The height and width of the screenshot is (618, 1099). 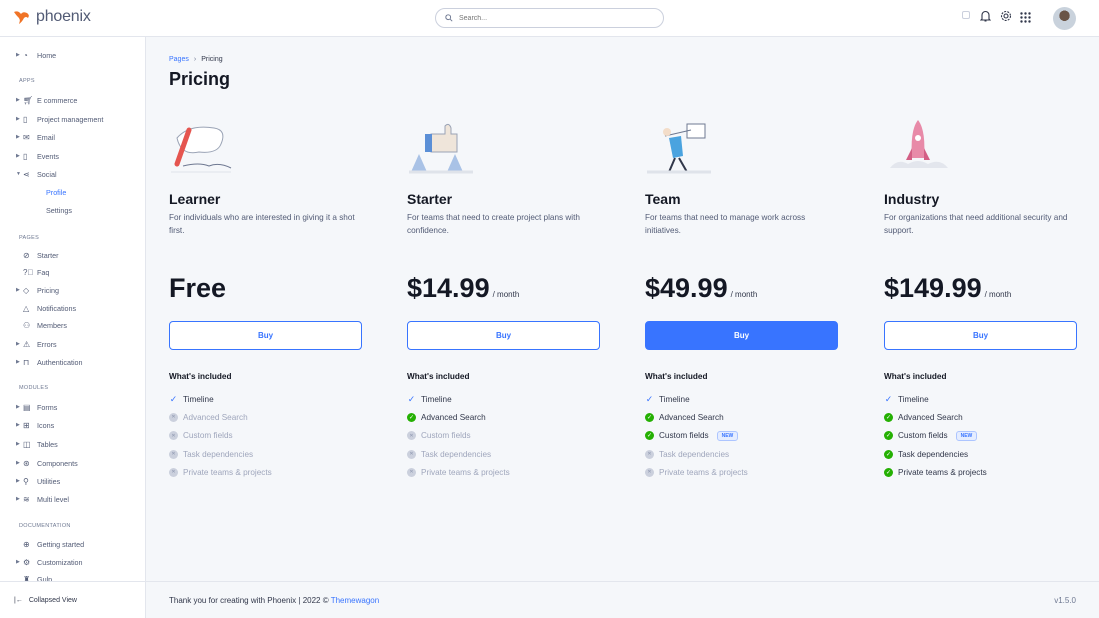 What do you see at coordinates (37, 156) in the screenshot?
I see `sidebar-item-events: ▶ ▯ Events` at bounding box center [37, 156].